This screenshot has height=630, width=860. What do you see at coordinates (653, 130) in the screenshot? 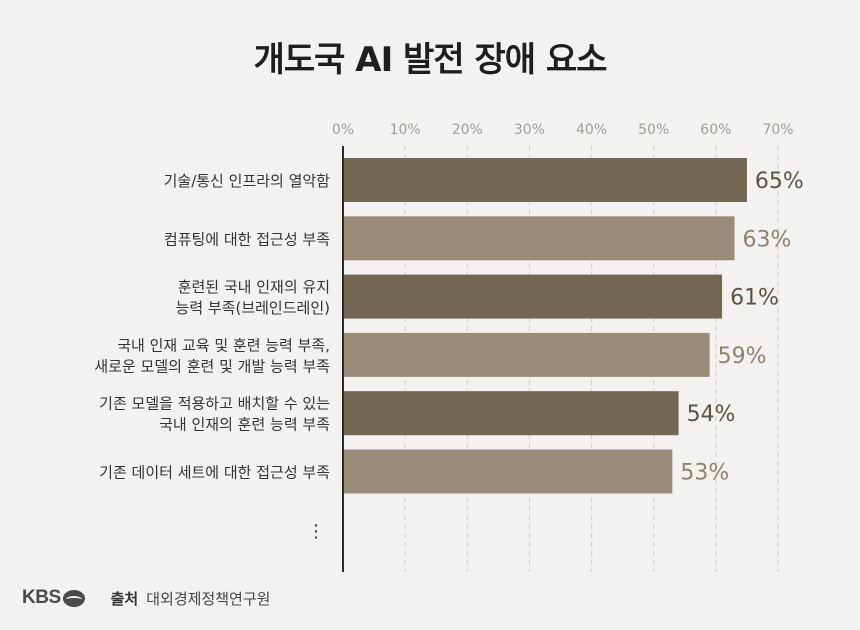
I see `x-tick-label: 50%` at bounding box center [653, 130].